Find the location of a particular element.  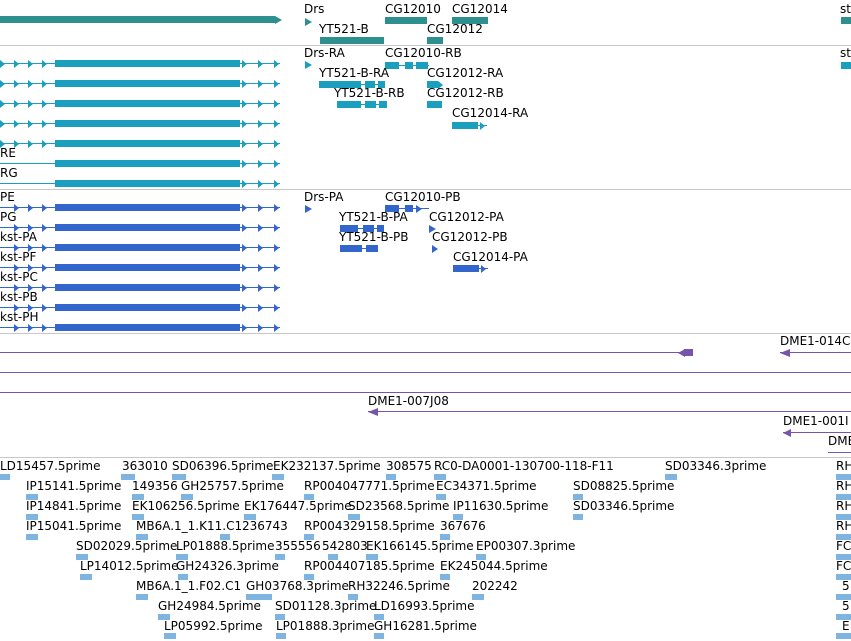

est-label: GH24326.3prime is located at coordinates (227, 566).